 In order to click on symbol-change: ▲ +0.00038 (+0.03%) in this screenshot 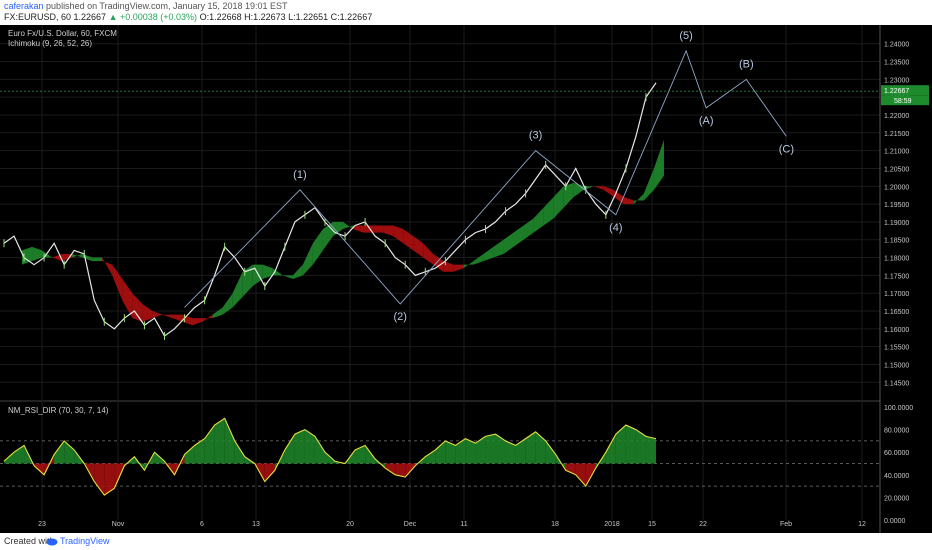, I will do `click(153, 17)`.